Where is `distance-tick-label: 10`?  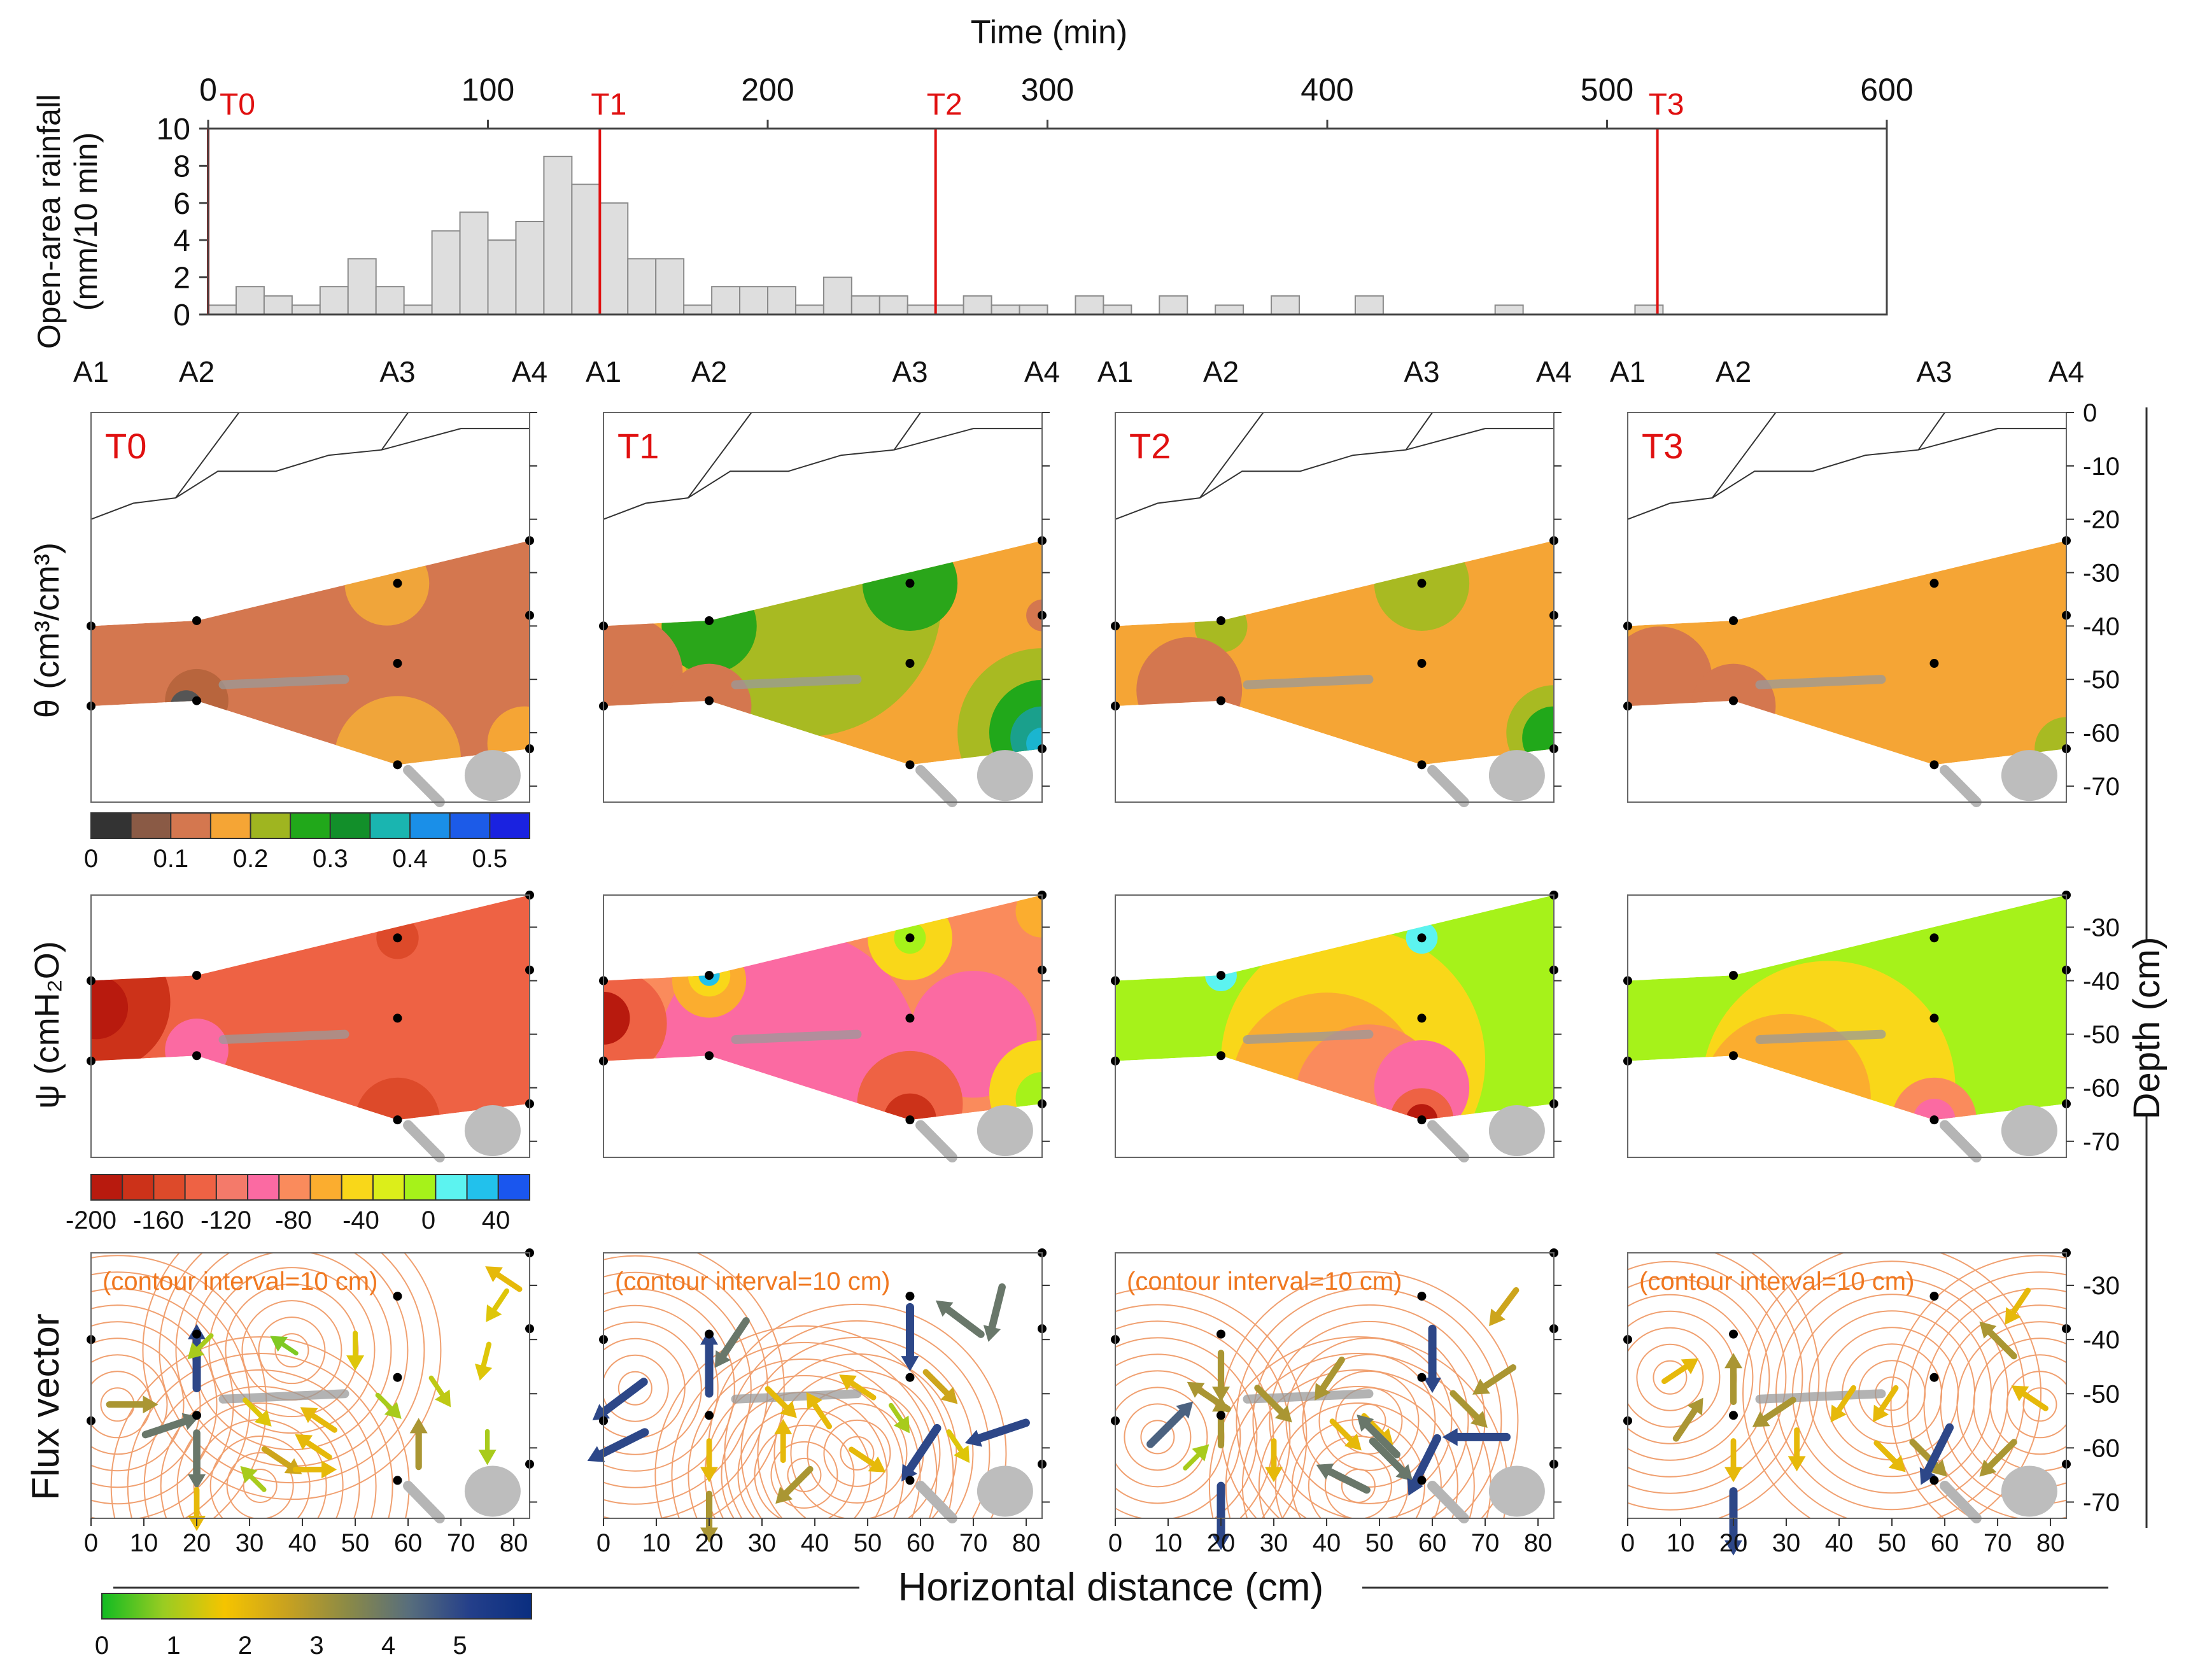 distance-tick-label: 10 is located at coordinates (144, 1543).